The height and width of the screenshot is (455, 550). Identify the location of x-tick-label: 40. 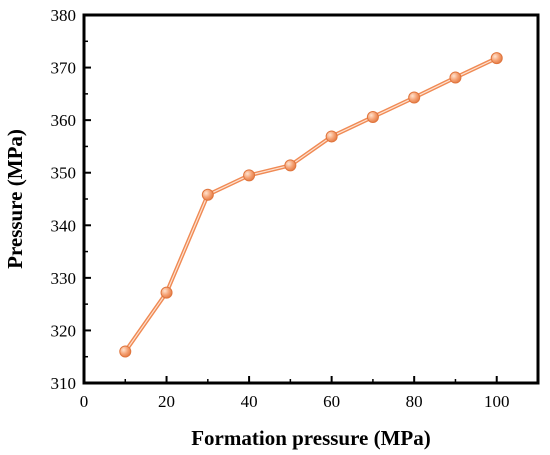
(249, 401).